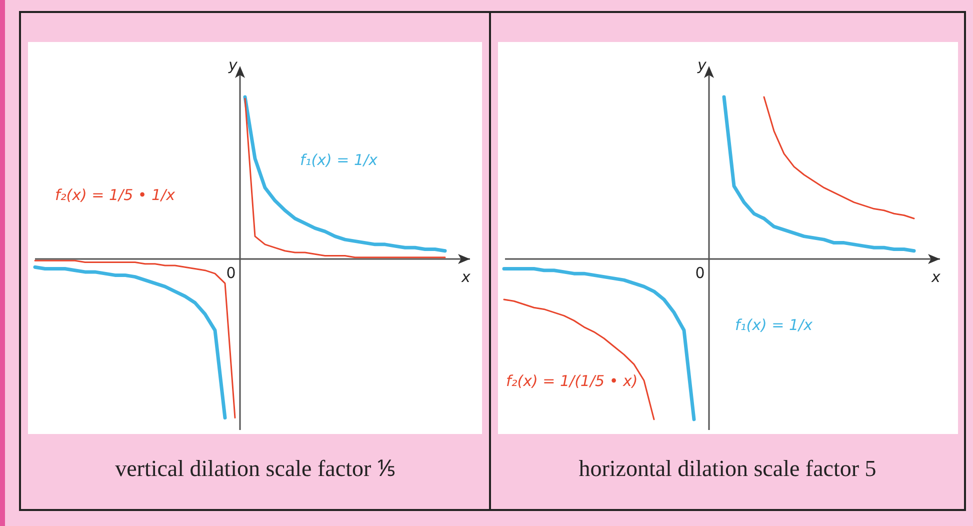 The height and width of the screenshot is (526, 973). Describe the element at coordinates (255, 468) in the screenshot. I see `text: vertical dilation scale factor ⅕` at that location.